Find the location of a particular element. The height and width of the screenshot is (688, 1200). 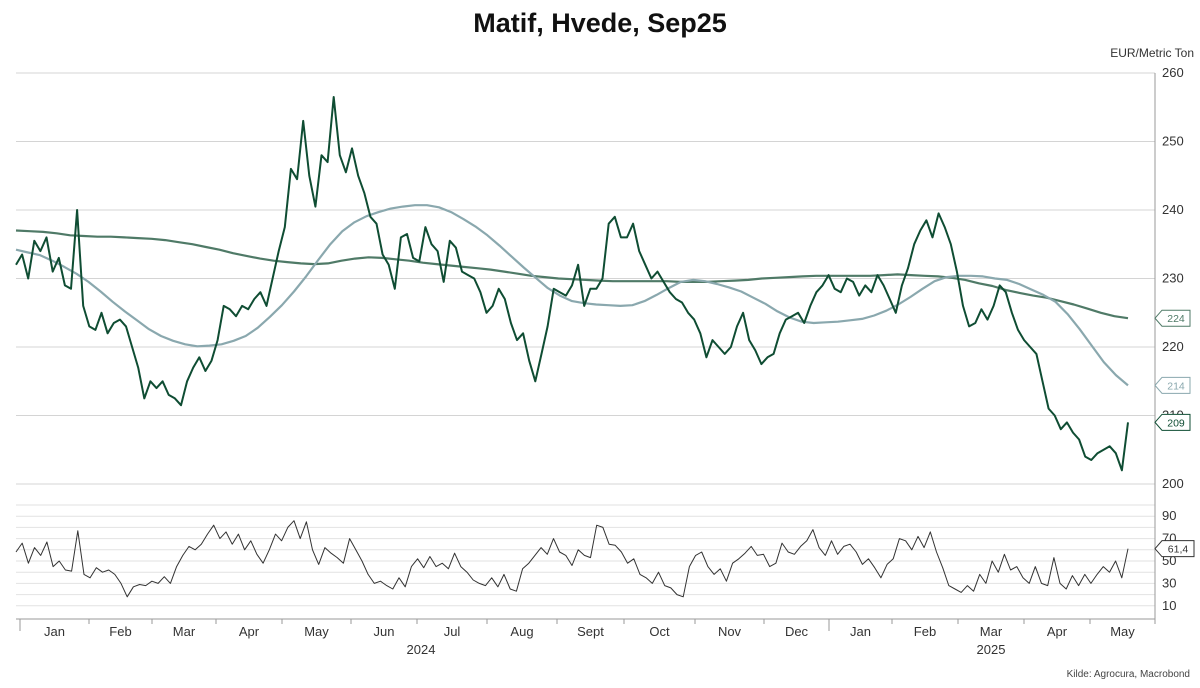

ma-slow-value-tag: 224 is located at coordinates (1172, 318).